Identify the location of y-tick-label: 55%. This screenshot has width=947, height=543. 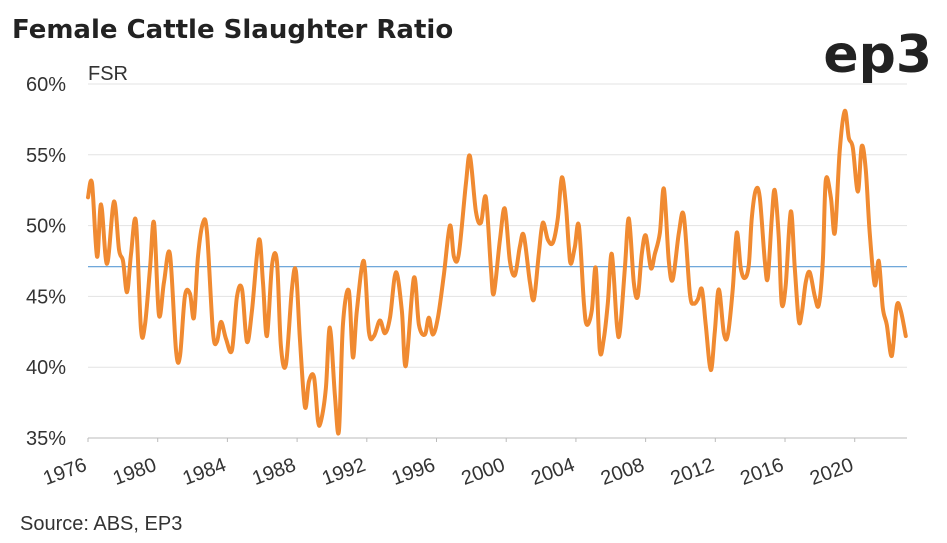
(46, 156).